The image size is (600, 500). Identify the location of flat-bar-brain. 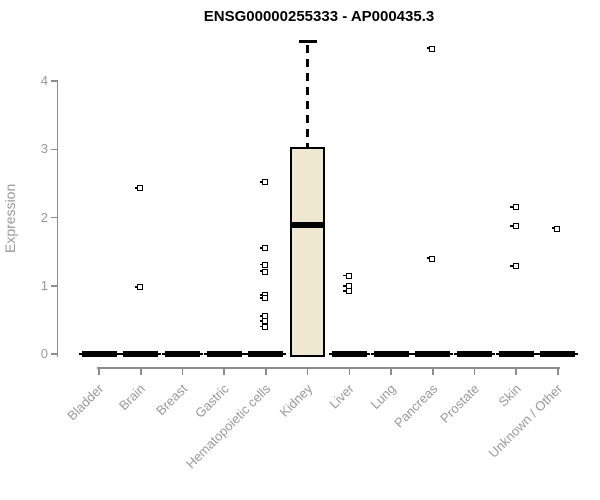
(141, 354).